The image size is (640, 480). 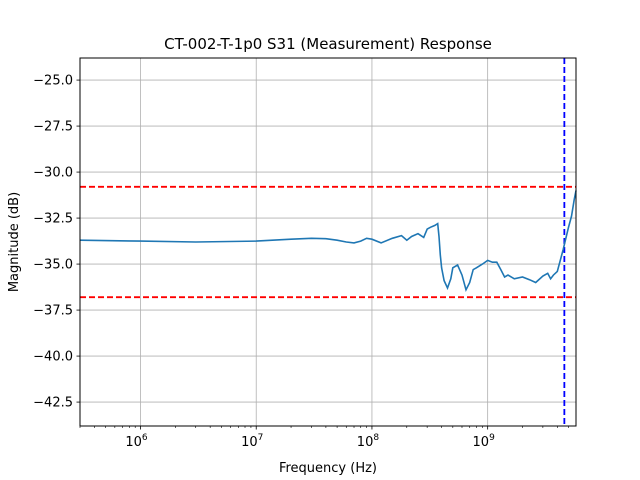 What do you see at coordinates (14, 242) in the screenshot?
I see `y-axis-label: Magnitude (dB)` at bounding box center [14, 242].